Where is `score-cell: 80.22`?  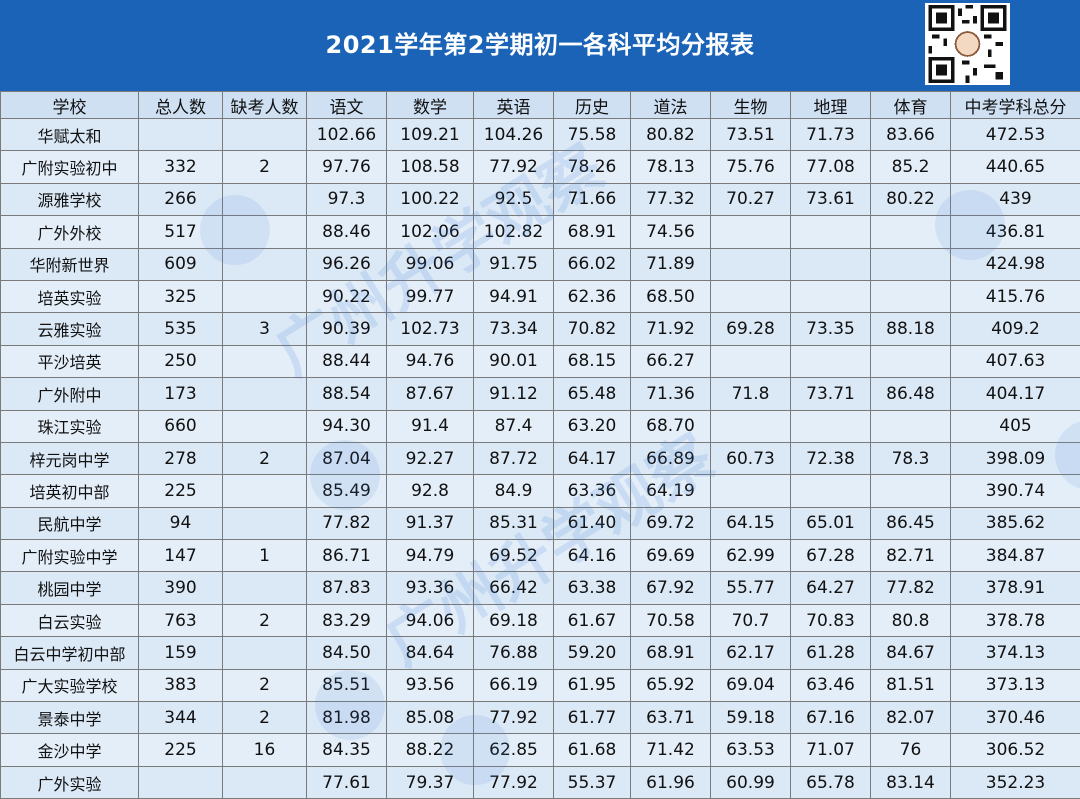
score-cell: 80.22 is located at coordinates (911, 199).